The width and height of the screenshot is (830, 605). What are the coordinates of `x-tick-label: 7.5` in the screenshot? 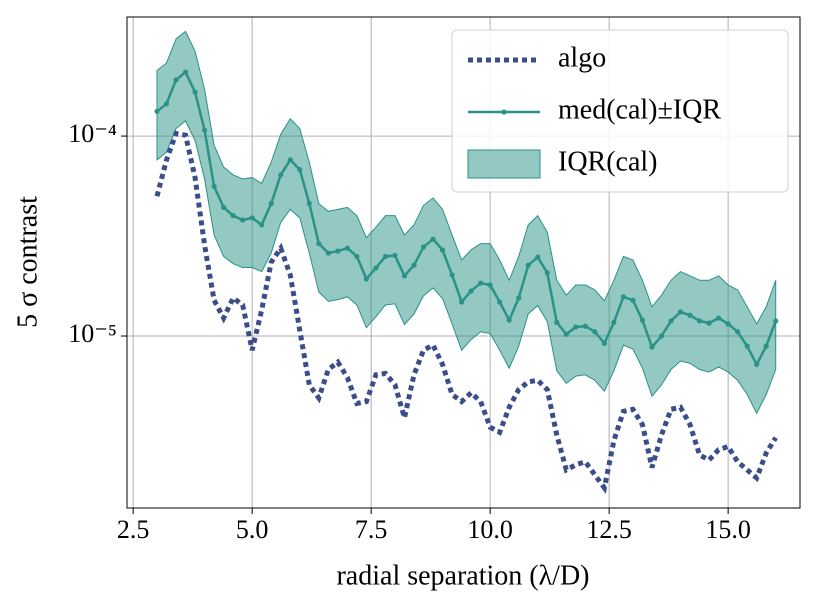 It's located at (371, 529).